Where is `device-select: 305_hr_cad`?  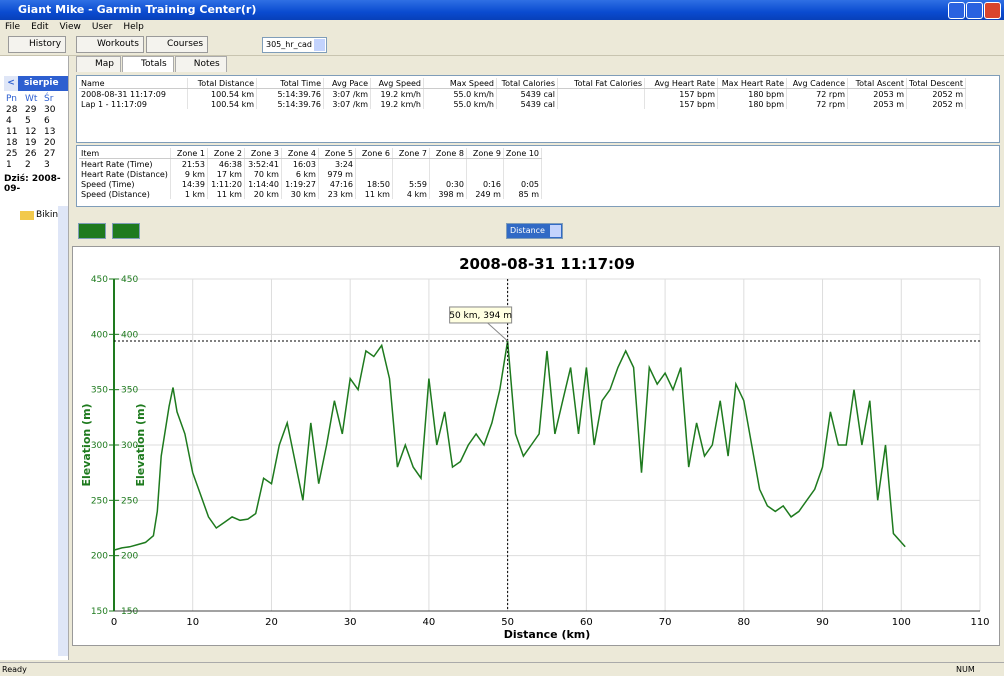 device-select: 305_hr_cad is located at coordinates (294, 45).